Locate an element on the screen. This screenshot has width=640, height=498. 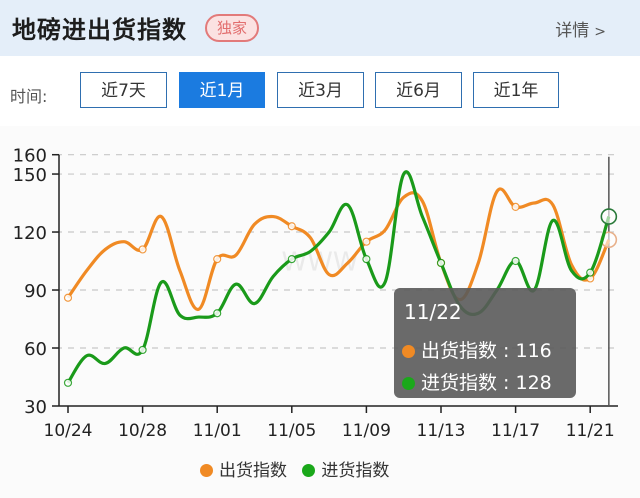
tooltip-date: 11/22 is located at coordinates (433, 312).